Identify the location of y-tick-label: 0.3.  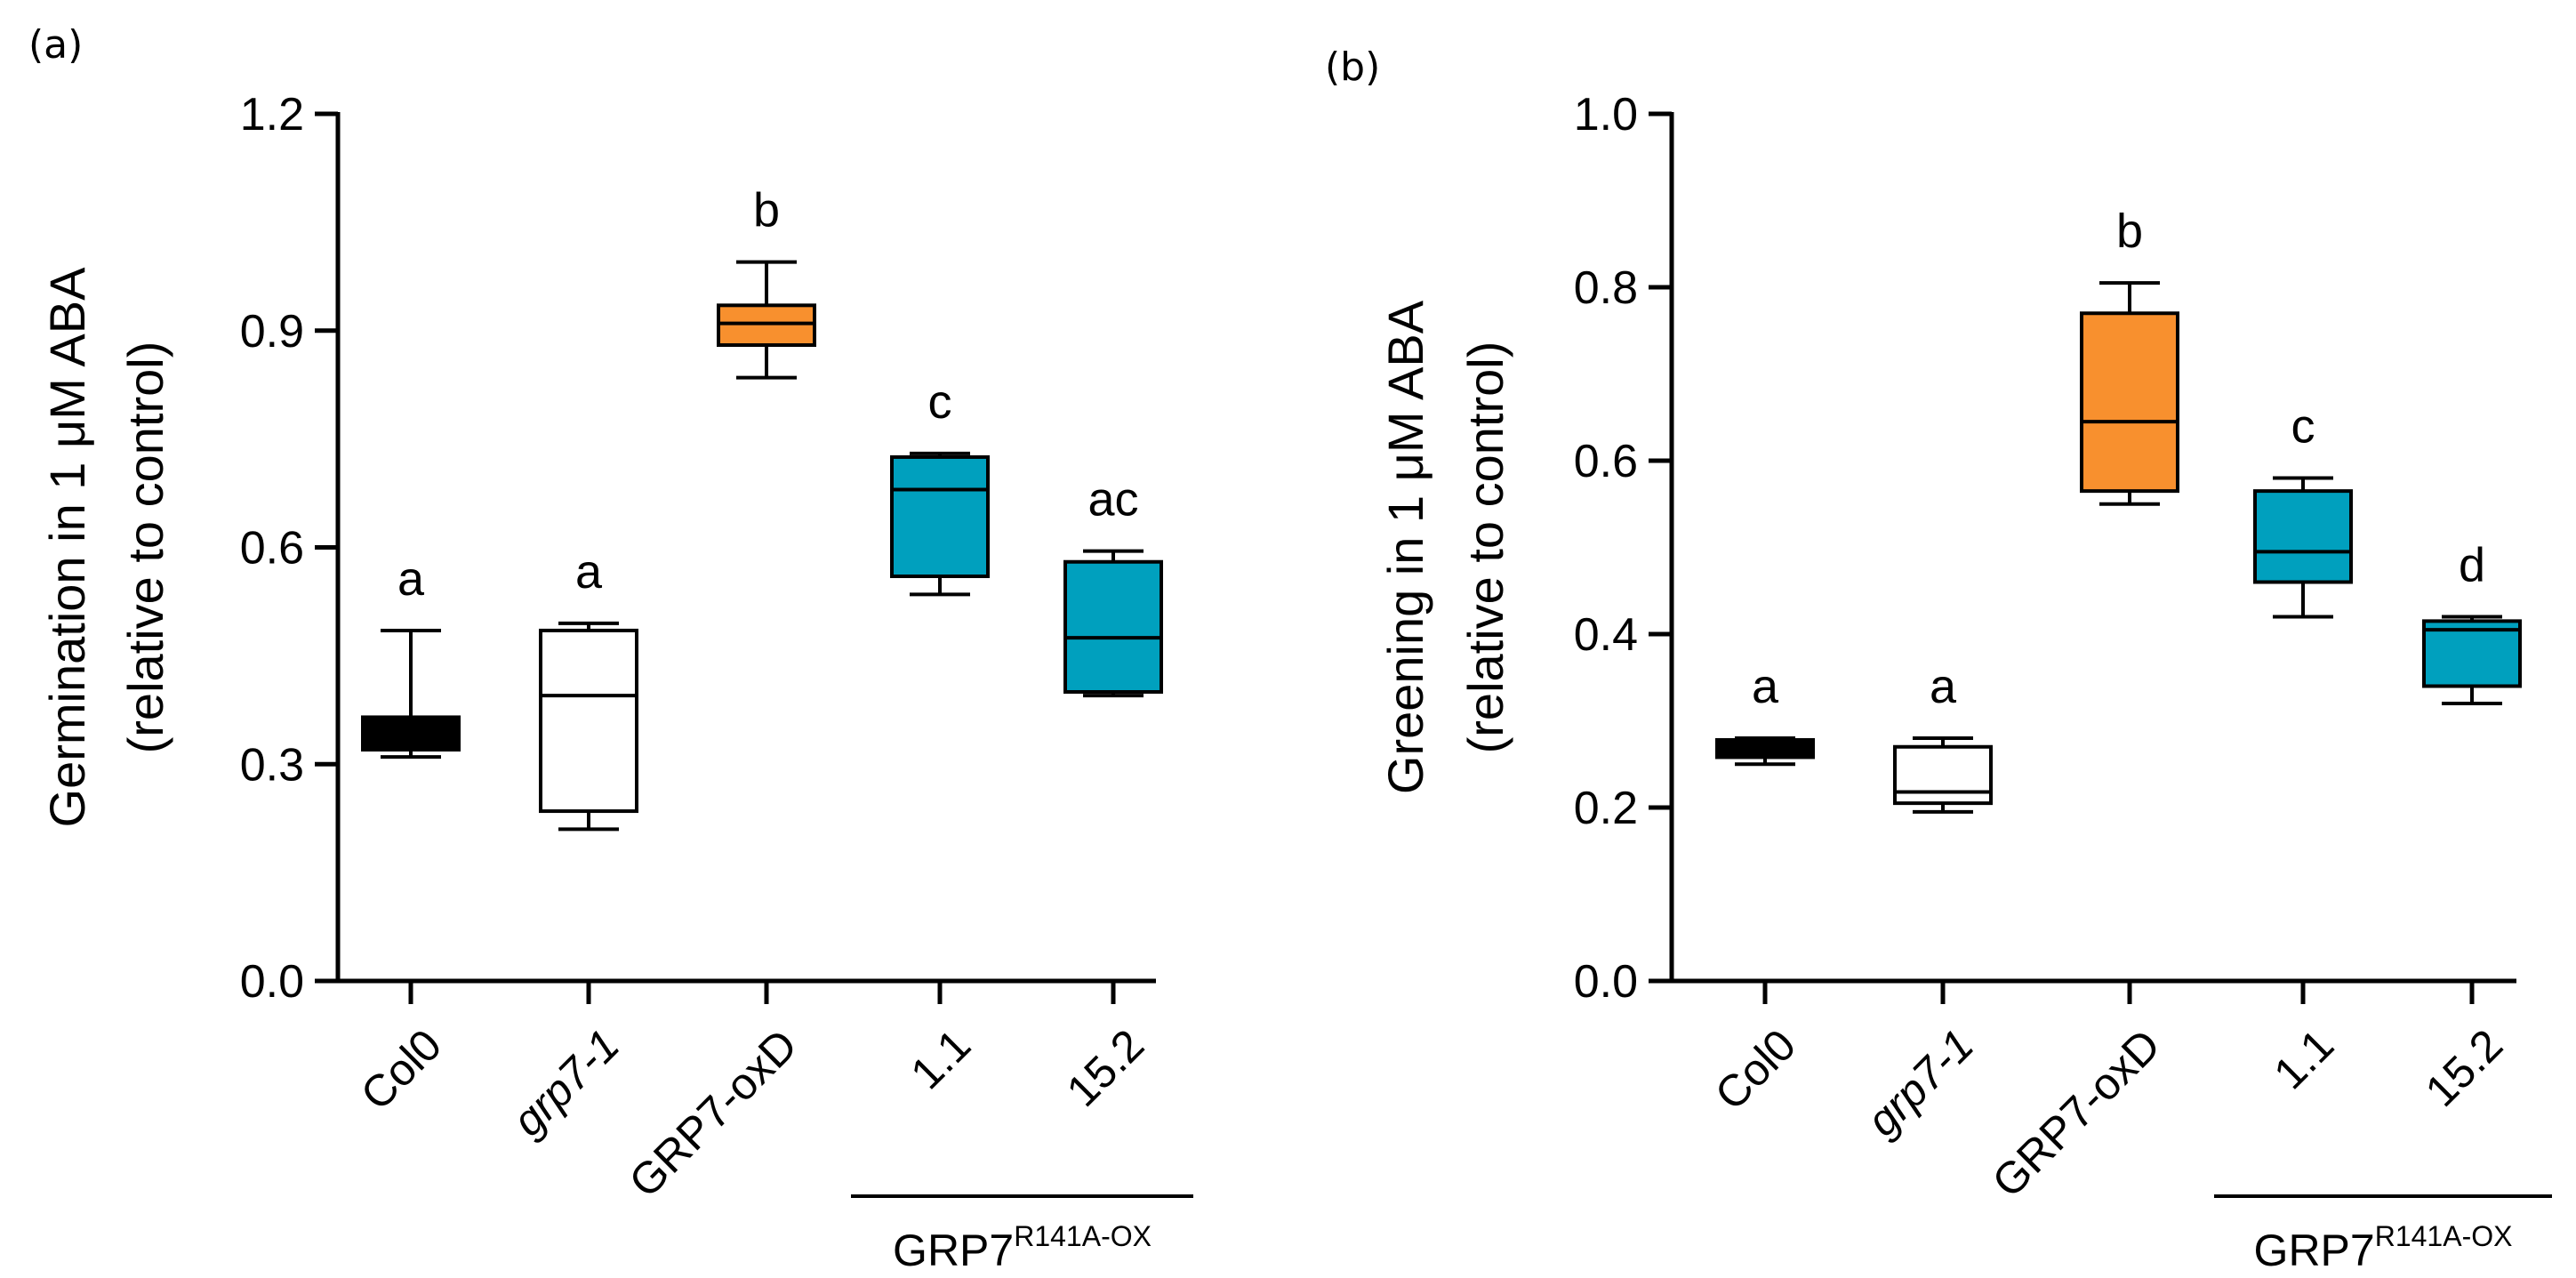
(272, 765).